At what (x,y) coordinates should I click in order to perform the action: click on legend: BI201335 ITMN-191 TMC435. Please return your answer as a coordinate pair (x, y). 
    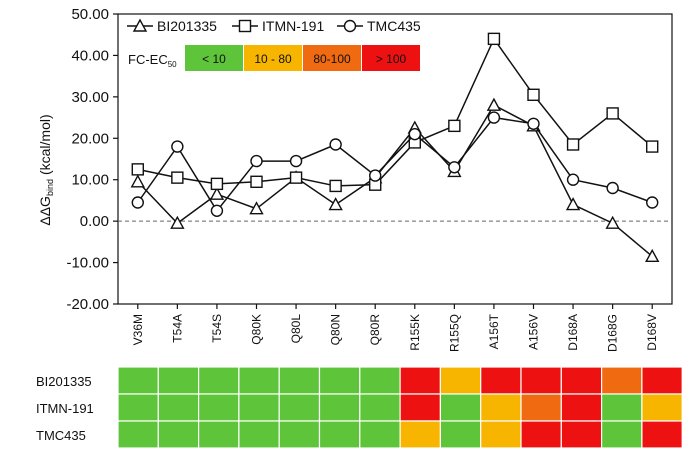
    Looking at the image, I should click on (274, 26).